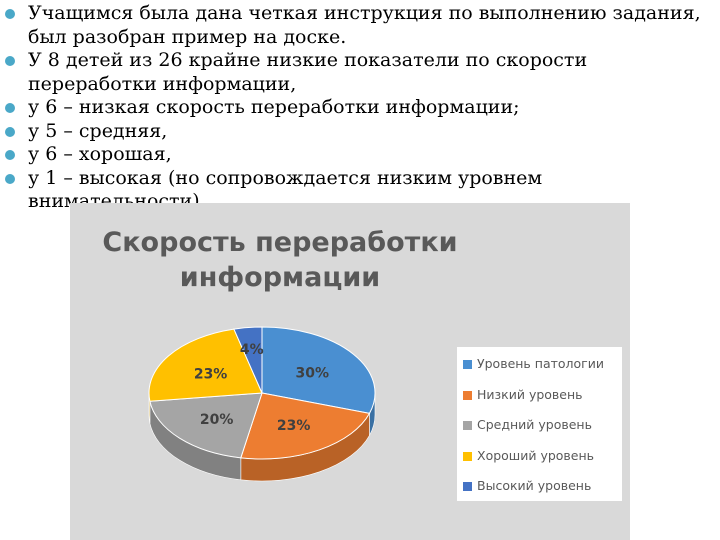  Describe the element at coordinates (217, 420) in the screenshot. I see `data-label-3: 20%` at that location.